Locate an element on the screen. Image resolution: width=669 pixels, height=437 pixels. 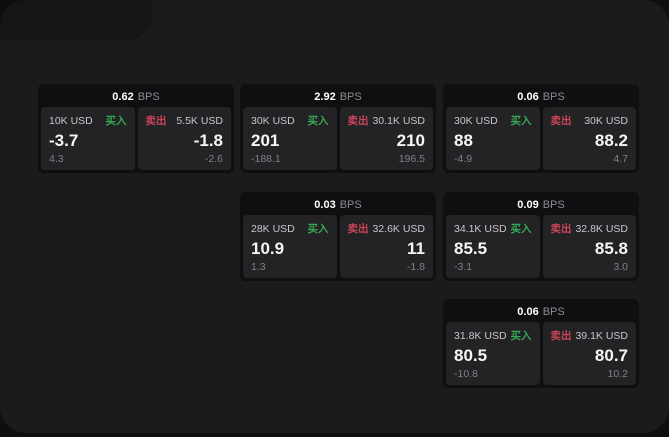
sell-size: 39.1K USD is located at coordinates (601, 336).